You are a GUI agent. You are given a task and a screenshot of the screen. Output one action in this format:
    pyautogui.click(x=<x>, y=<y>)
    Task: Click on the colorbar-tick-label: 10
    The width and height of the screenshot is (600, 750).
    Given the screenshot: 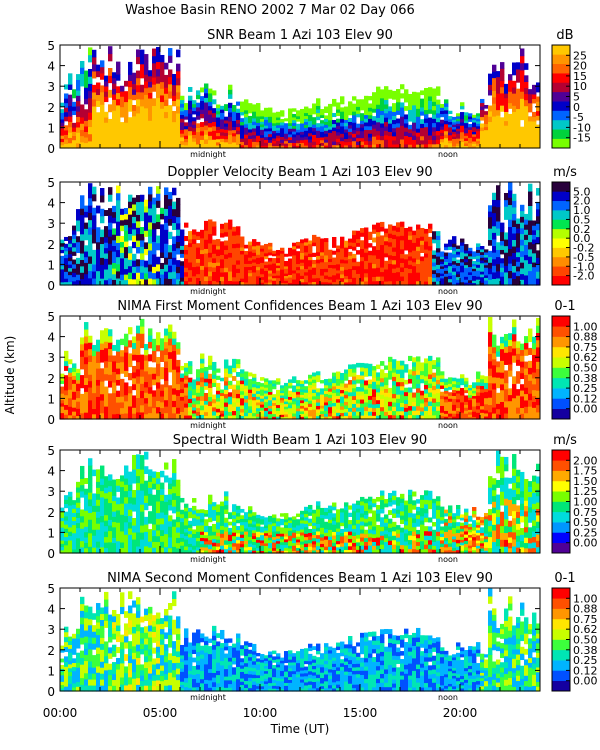 What is the action you would take?
    pyautogui.click(x=580, y=86)
    